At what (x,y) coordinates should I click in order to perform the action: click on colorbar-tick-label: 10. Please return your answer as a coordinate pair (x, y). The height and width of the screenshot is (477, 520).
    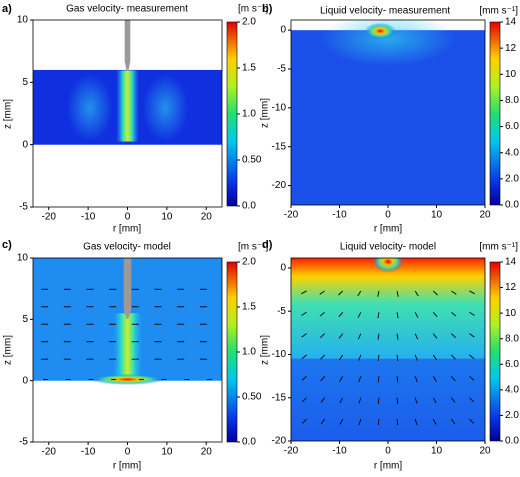
    Looking at the image, I should click on (511, 74).